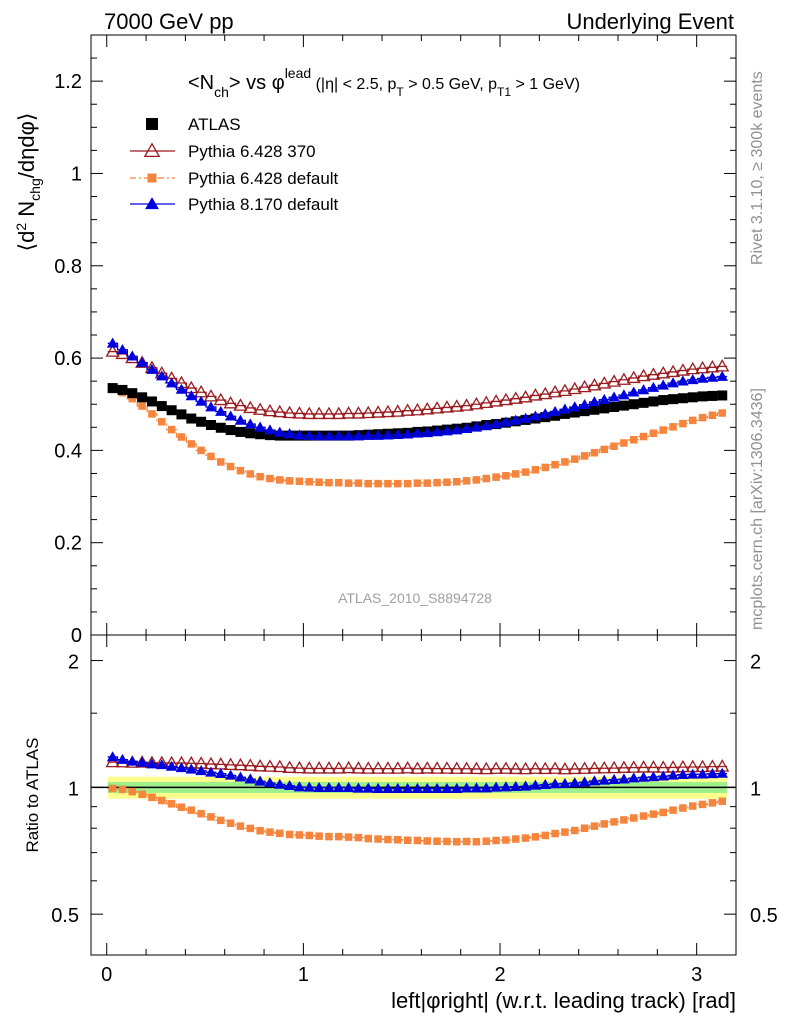 This screenshot has width=786, height=1024. What do you see at coordinates (68, 544) in the screenshot?
I see `main-ytick-label: 0.2` at bounding box center [68, 544].